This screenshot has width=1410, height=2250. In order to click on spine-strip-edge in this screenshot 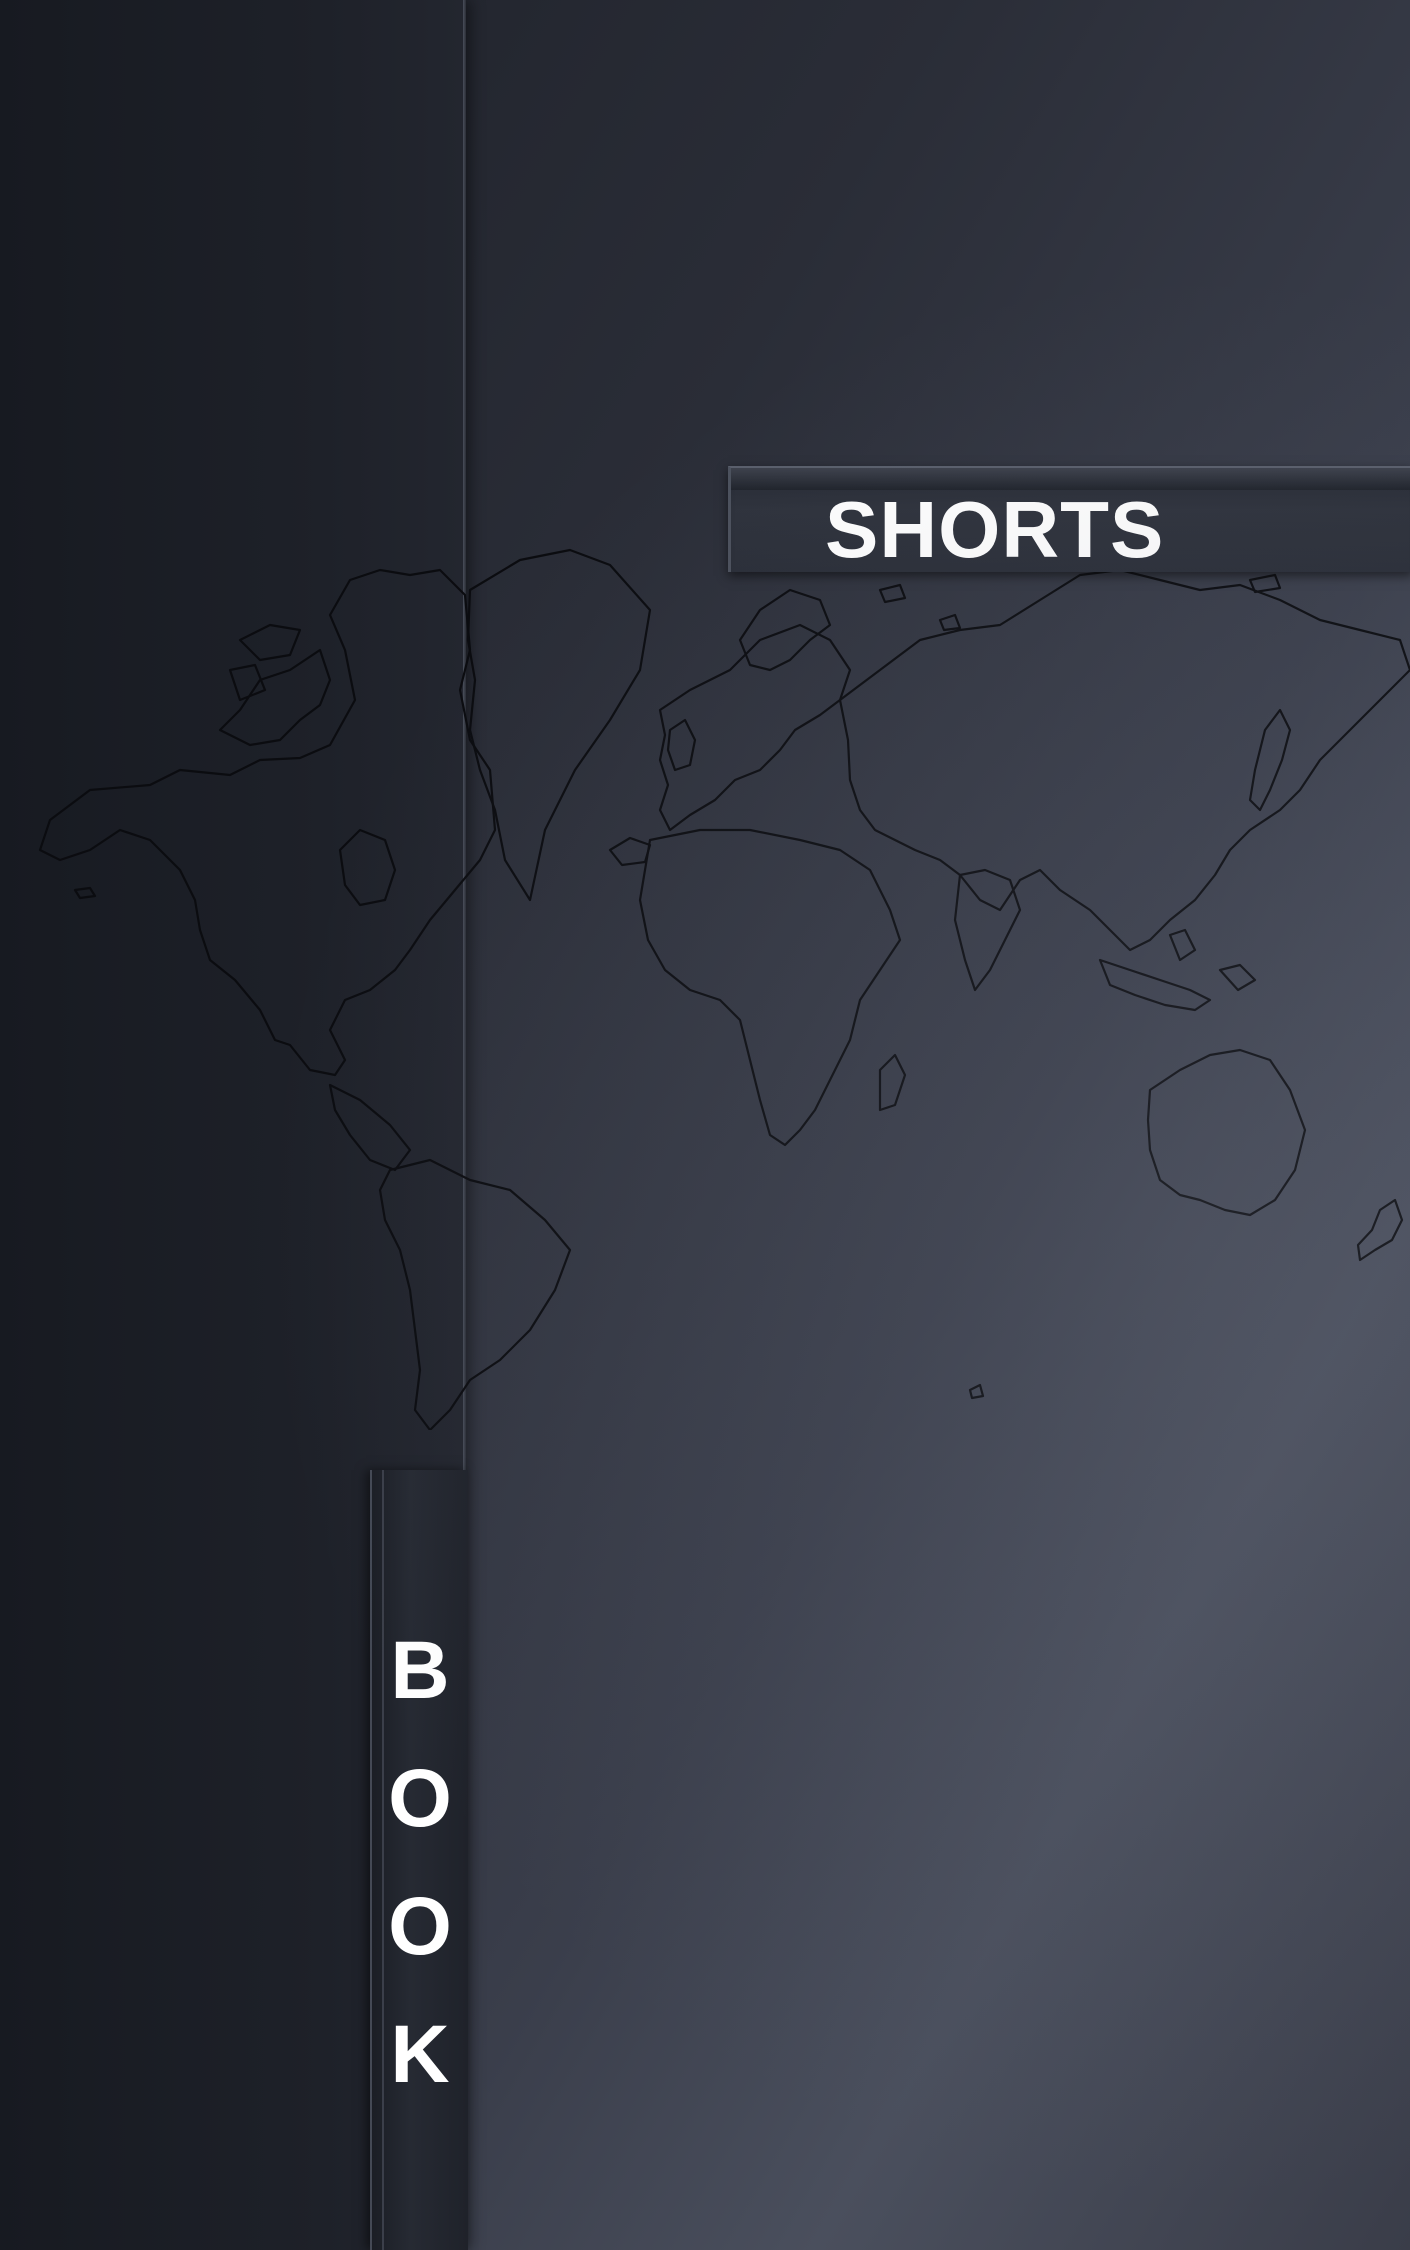, I will do `click(383, 1860)`.